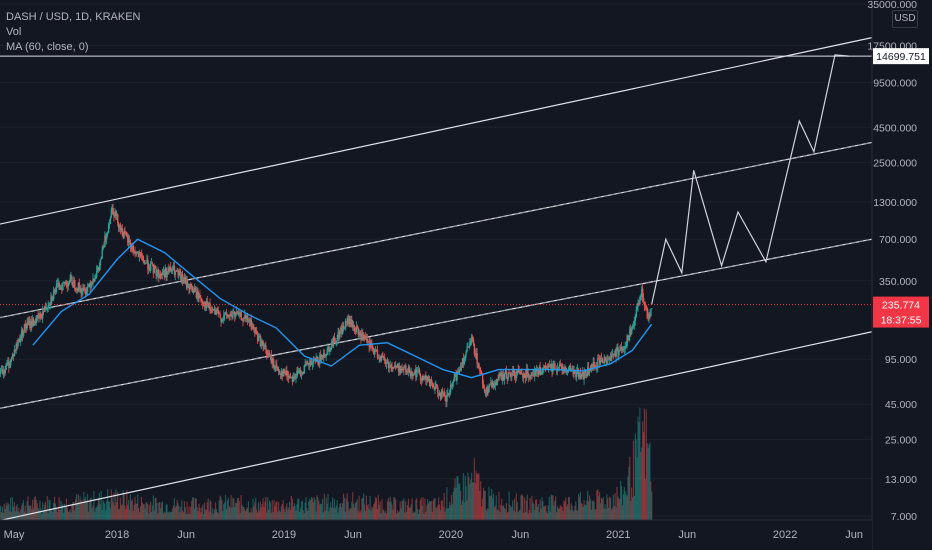 The height and width of the screenshot is (550, 932). Describe the element at coordinates (436, 534) in the screenshot. I see `time-axis: May 2018 Jun 2019 Jun 2020 Jun 2021 Jun 2022 Jun` at that location.